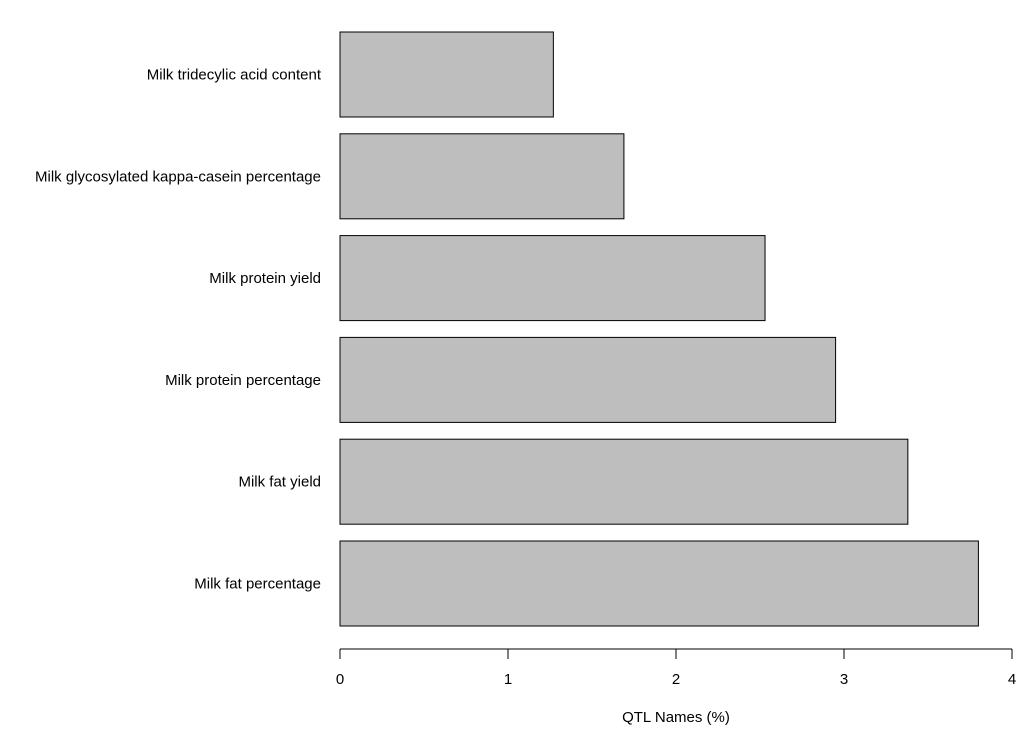 The width and height of the screenshot is (1024, 732). What do you see at coordinates (243, 380) in the screenshot?
I see `category-label-3: Milk protein percentage` at bounding box center [243, 380].